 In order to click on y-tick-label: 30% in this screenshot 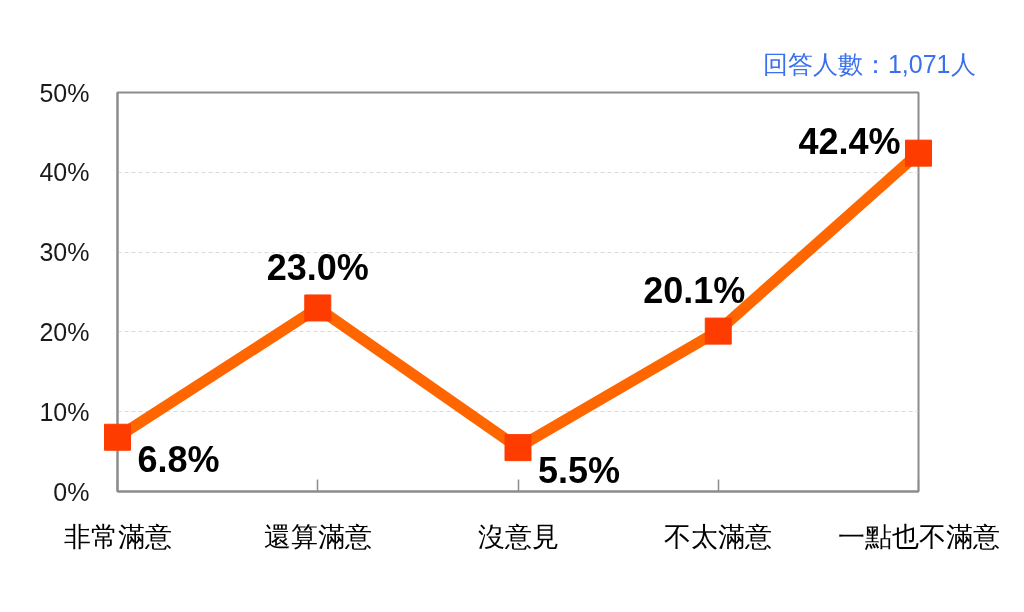, I will do `click(64, 252)`.